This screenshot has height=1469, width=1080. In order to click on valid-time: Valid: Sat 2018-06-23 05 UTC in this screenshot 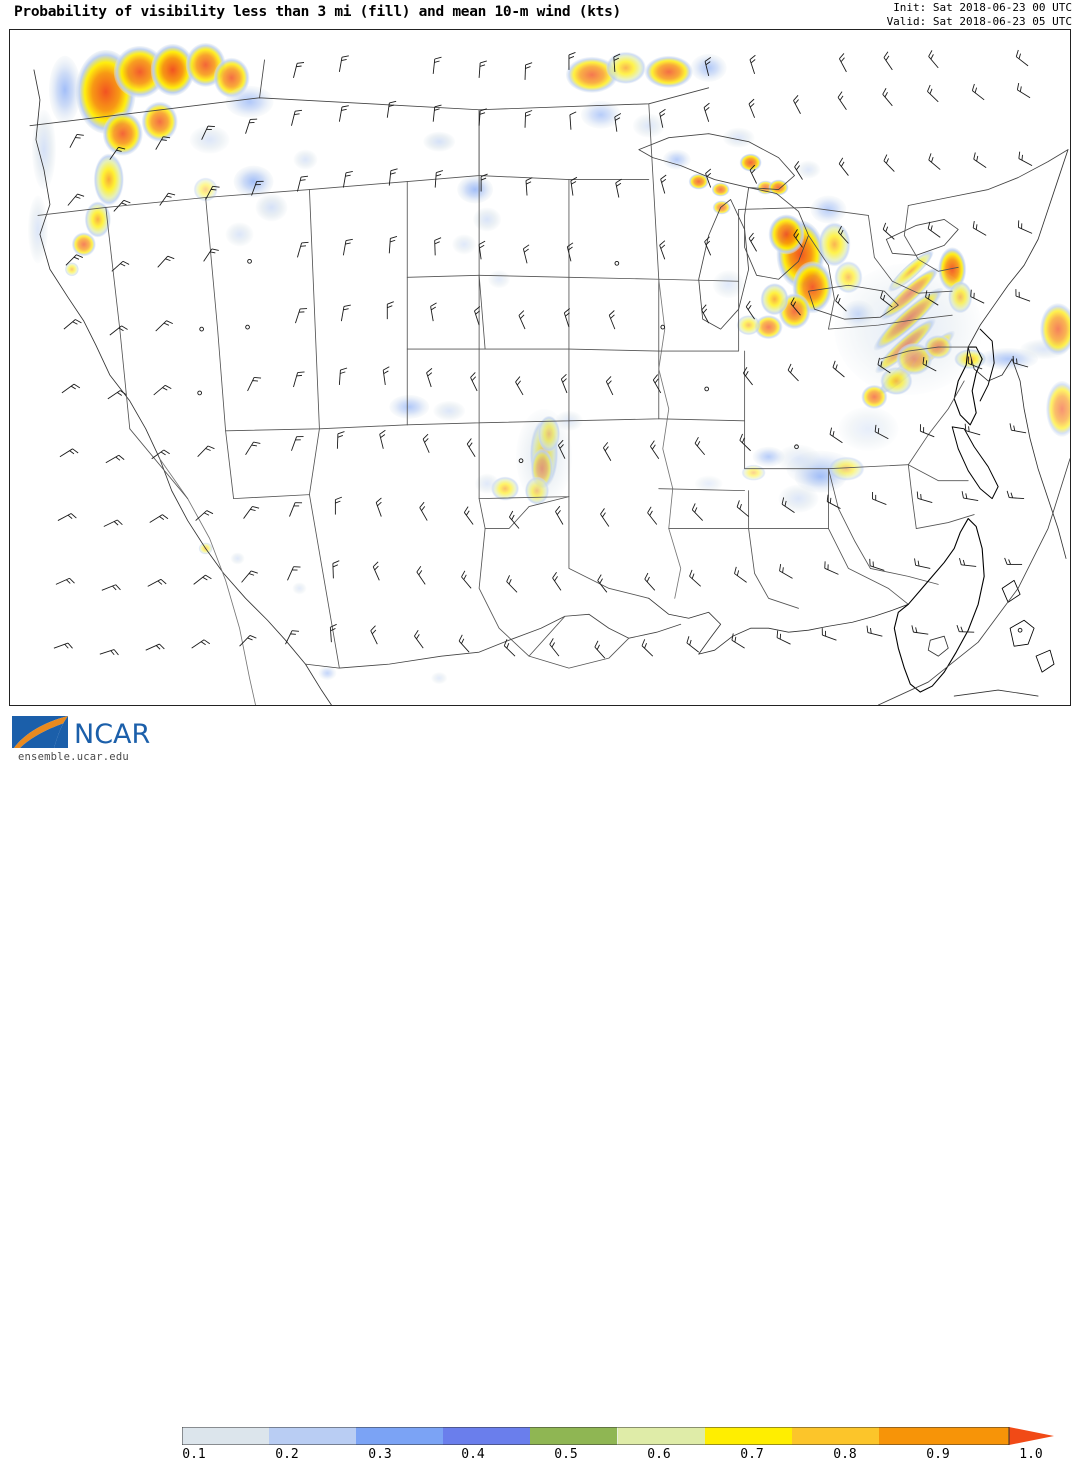, I will do `click(979, 21)`.